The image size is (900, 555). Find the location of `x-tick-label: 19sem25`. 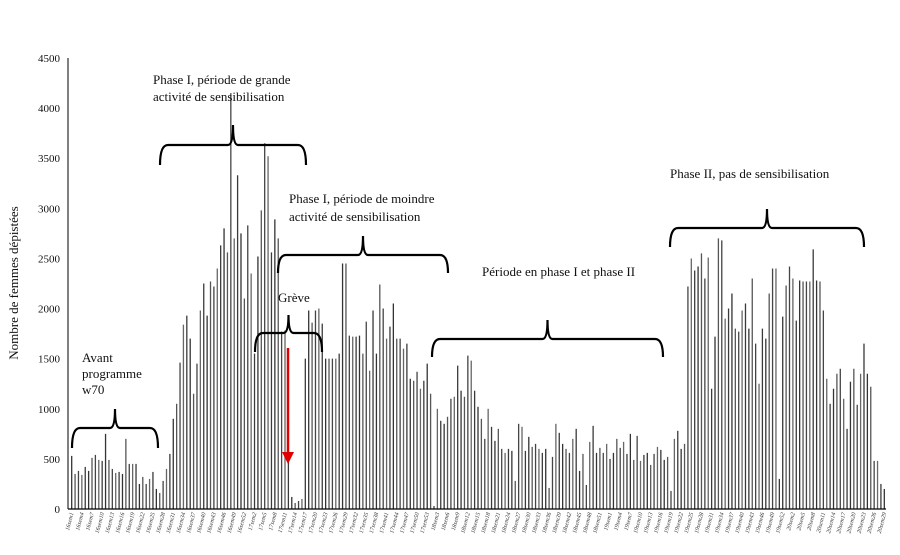

x-tick-label: 19sem25 is located at coordinates (689, 523).